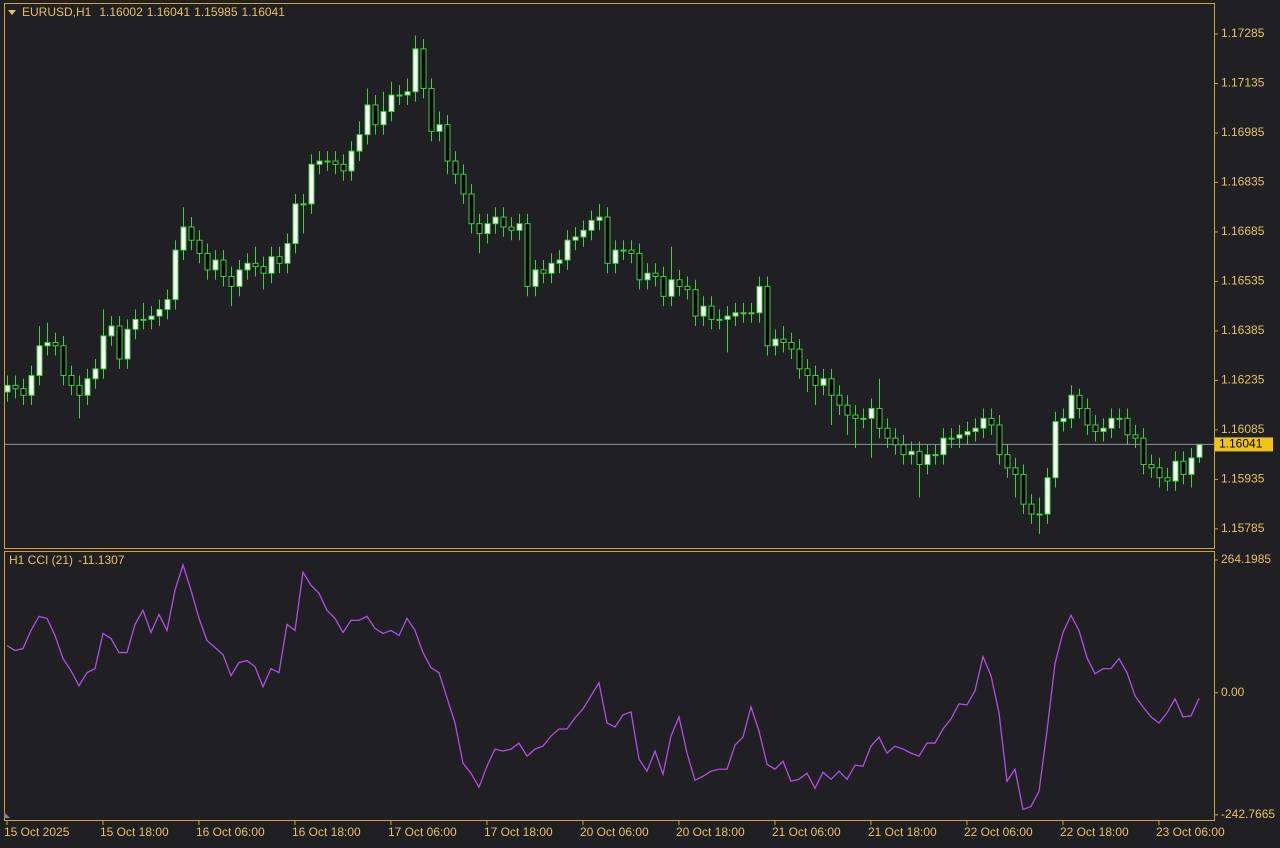 This screenshot has height=848, width=1280. Describe the element at coordinates (7, 815) in the screenshot. I see `scroll-marker` at that location.